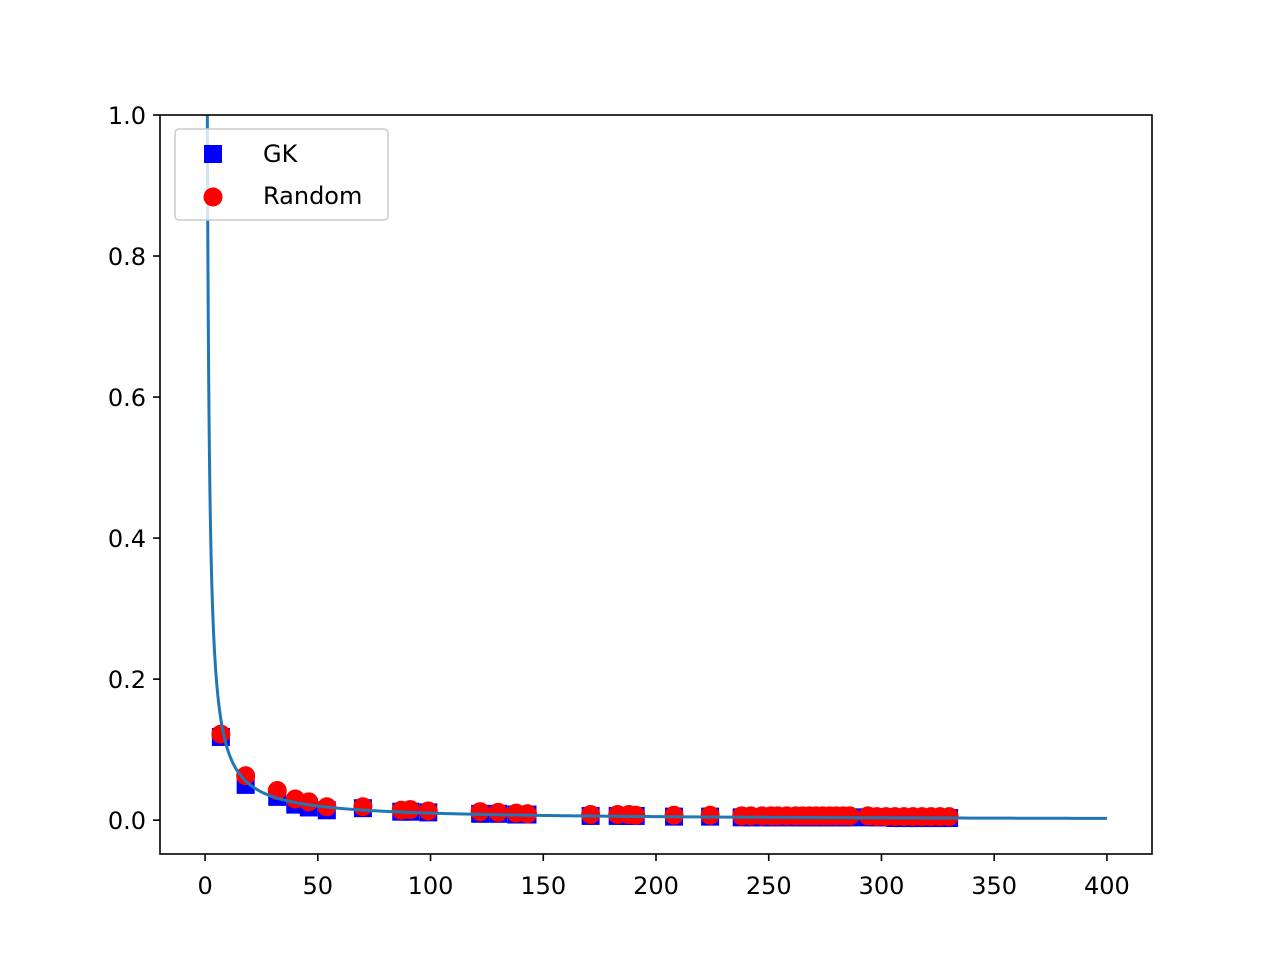 This screenshot has width=1280, height=960. I want to click on x-tick-label: 350, so click(994, 886).